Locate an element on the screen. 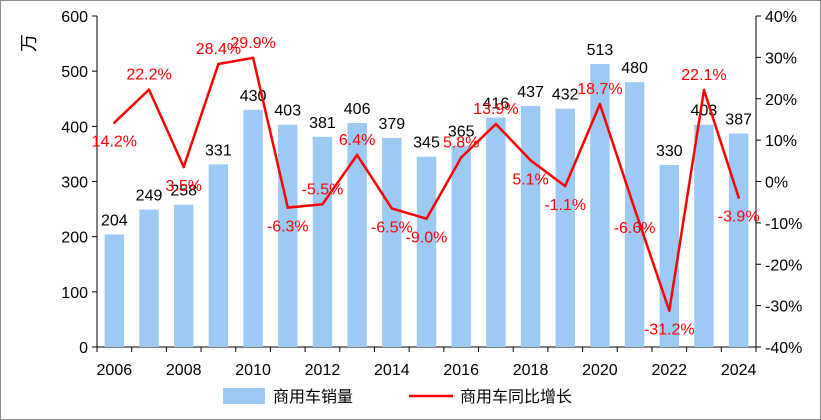 The width and height of the screenshot is (821, 420). bar-value-label: 403 is located at coordinates (287, 111).